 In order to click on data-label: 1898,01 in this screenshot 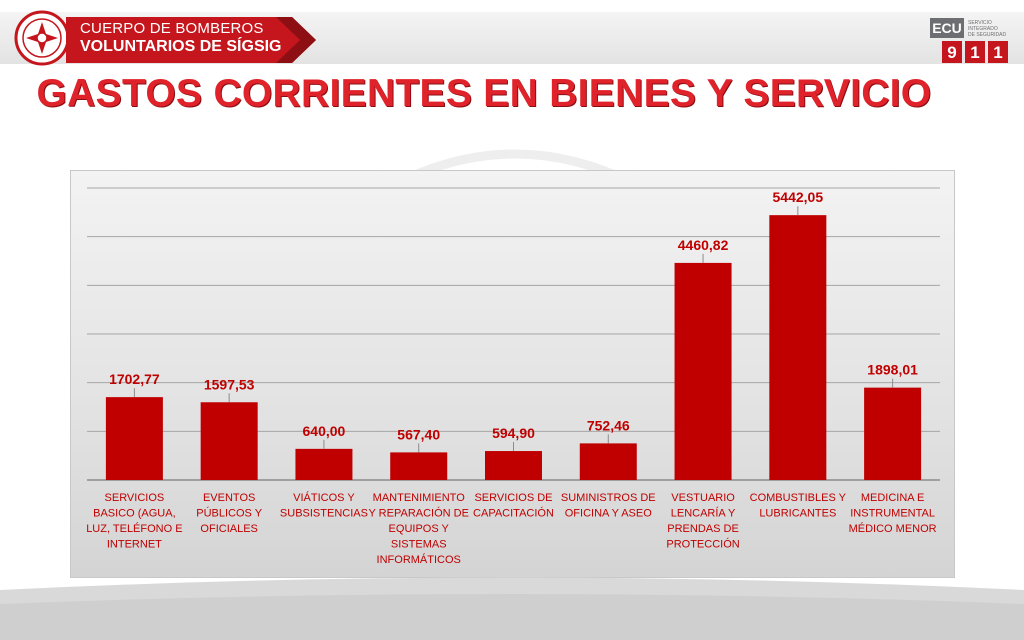, I will do `click(892, 370)`.